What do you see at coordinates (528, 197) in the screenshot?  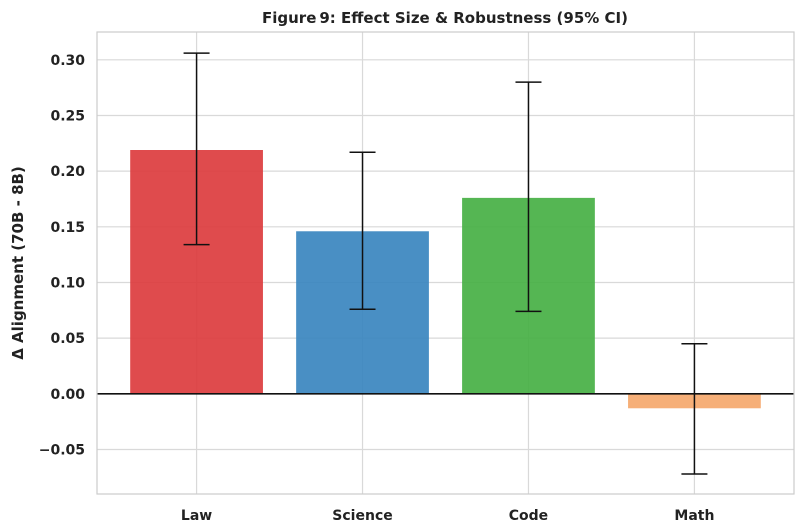 I see `error-bar-code` at bounding box center [528, 197].